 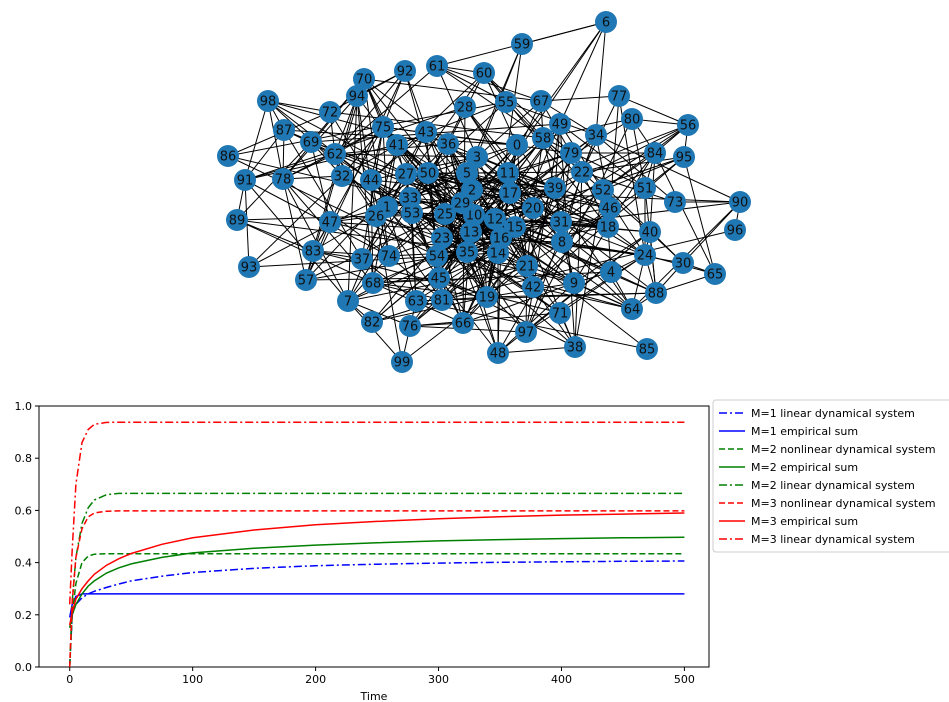 I want to click on graph-node: 7, so click(x=348, y=301).